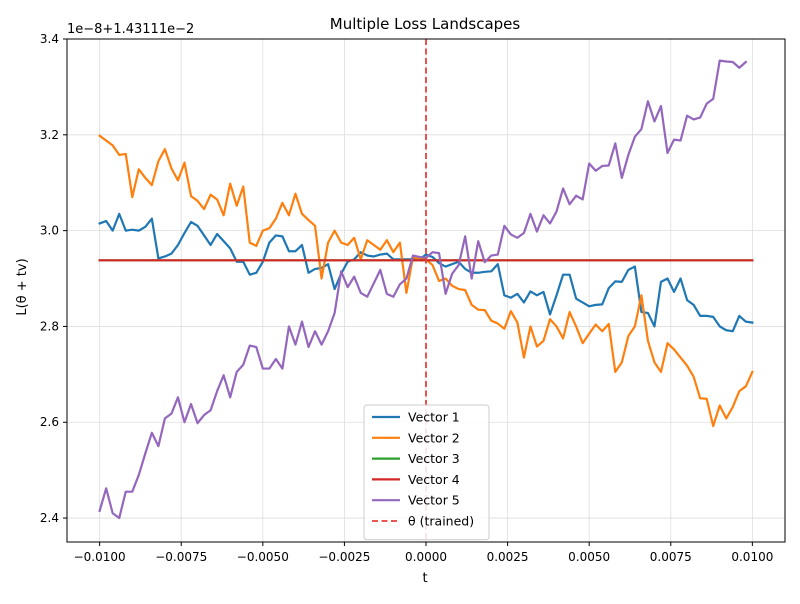 The width and height of the screenshot is (800, 604). I want to click on y-tick-label: 3.2, so click(49, 135).